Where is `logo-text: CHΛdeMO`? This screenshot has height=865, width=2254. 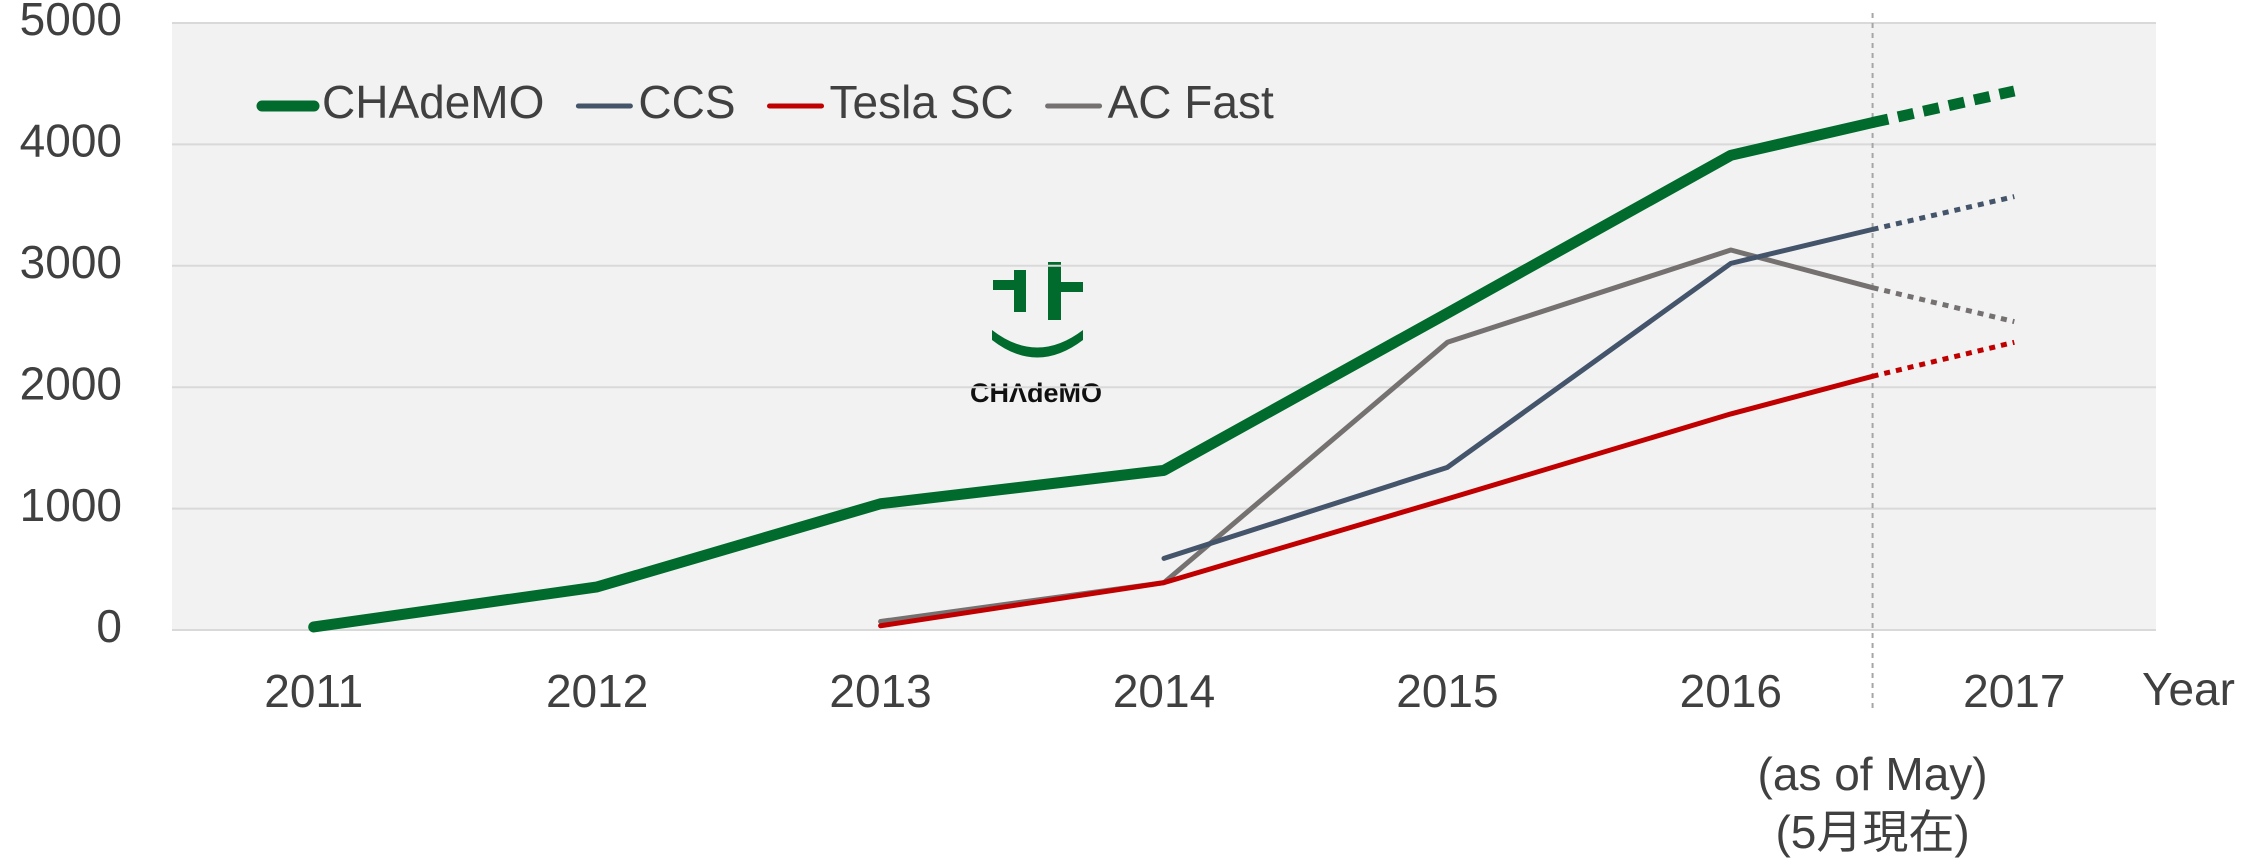
logo-text: CHΛdeMO is located at coordinates (1036, 393).